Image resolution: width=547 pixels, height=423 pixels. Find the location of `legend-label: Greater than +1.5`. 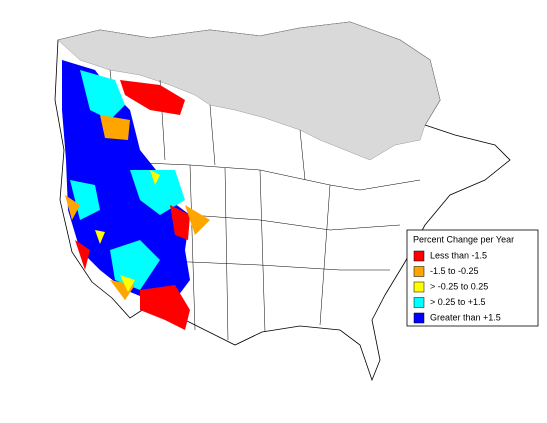

legend-label: Greater than +1.5 is located at coordinates (465, 317).